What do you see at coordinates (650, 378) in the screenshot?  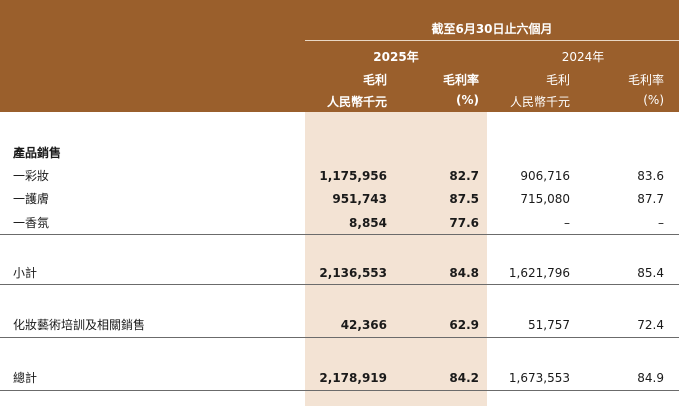 I see `total-gm-2024: 84.9` at bounding box center [650, 378].